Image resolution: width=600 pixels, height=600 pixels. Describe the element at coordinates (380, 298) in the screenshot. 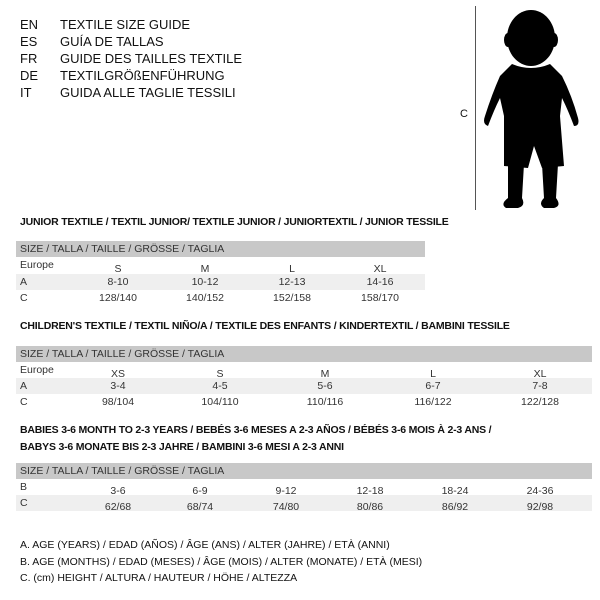

I see `table-cell: 158/170` at that location.